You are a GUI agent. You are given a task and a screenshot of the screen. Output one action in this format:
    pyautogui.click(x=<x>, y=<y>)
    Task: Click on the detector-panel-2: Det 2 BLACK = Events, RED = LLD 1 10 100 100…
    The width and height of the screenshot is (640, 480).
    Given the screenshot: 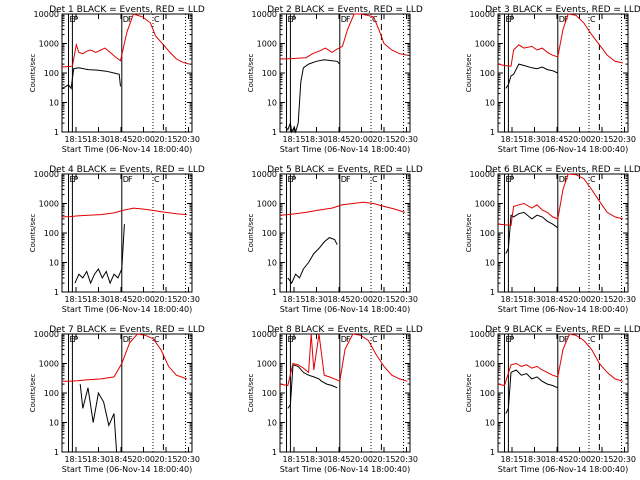 What is the action you would take?
    pyautogui.click(x=335, y=79)
    